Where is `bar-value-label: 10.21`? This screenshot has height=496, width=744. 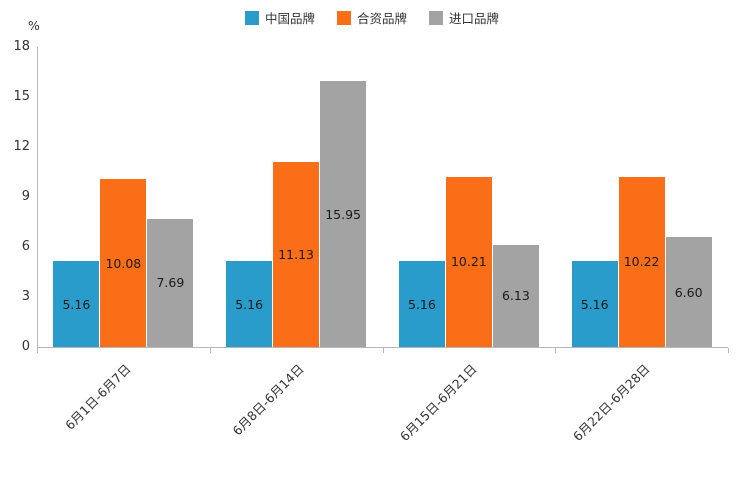 bar-value-label: 10.21 is located at coordinates (468, 262).